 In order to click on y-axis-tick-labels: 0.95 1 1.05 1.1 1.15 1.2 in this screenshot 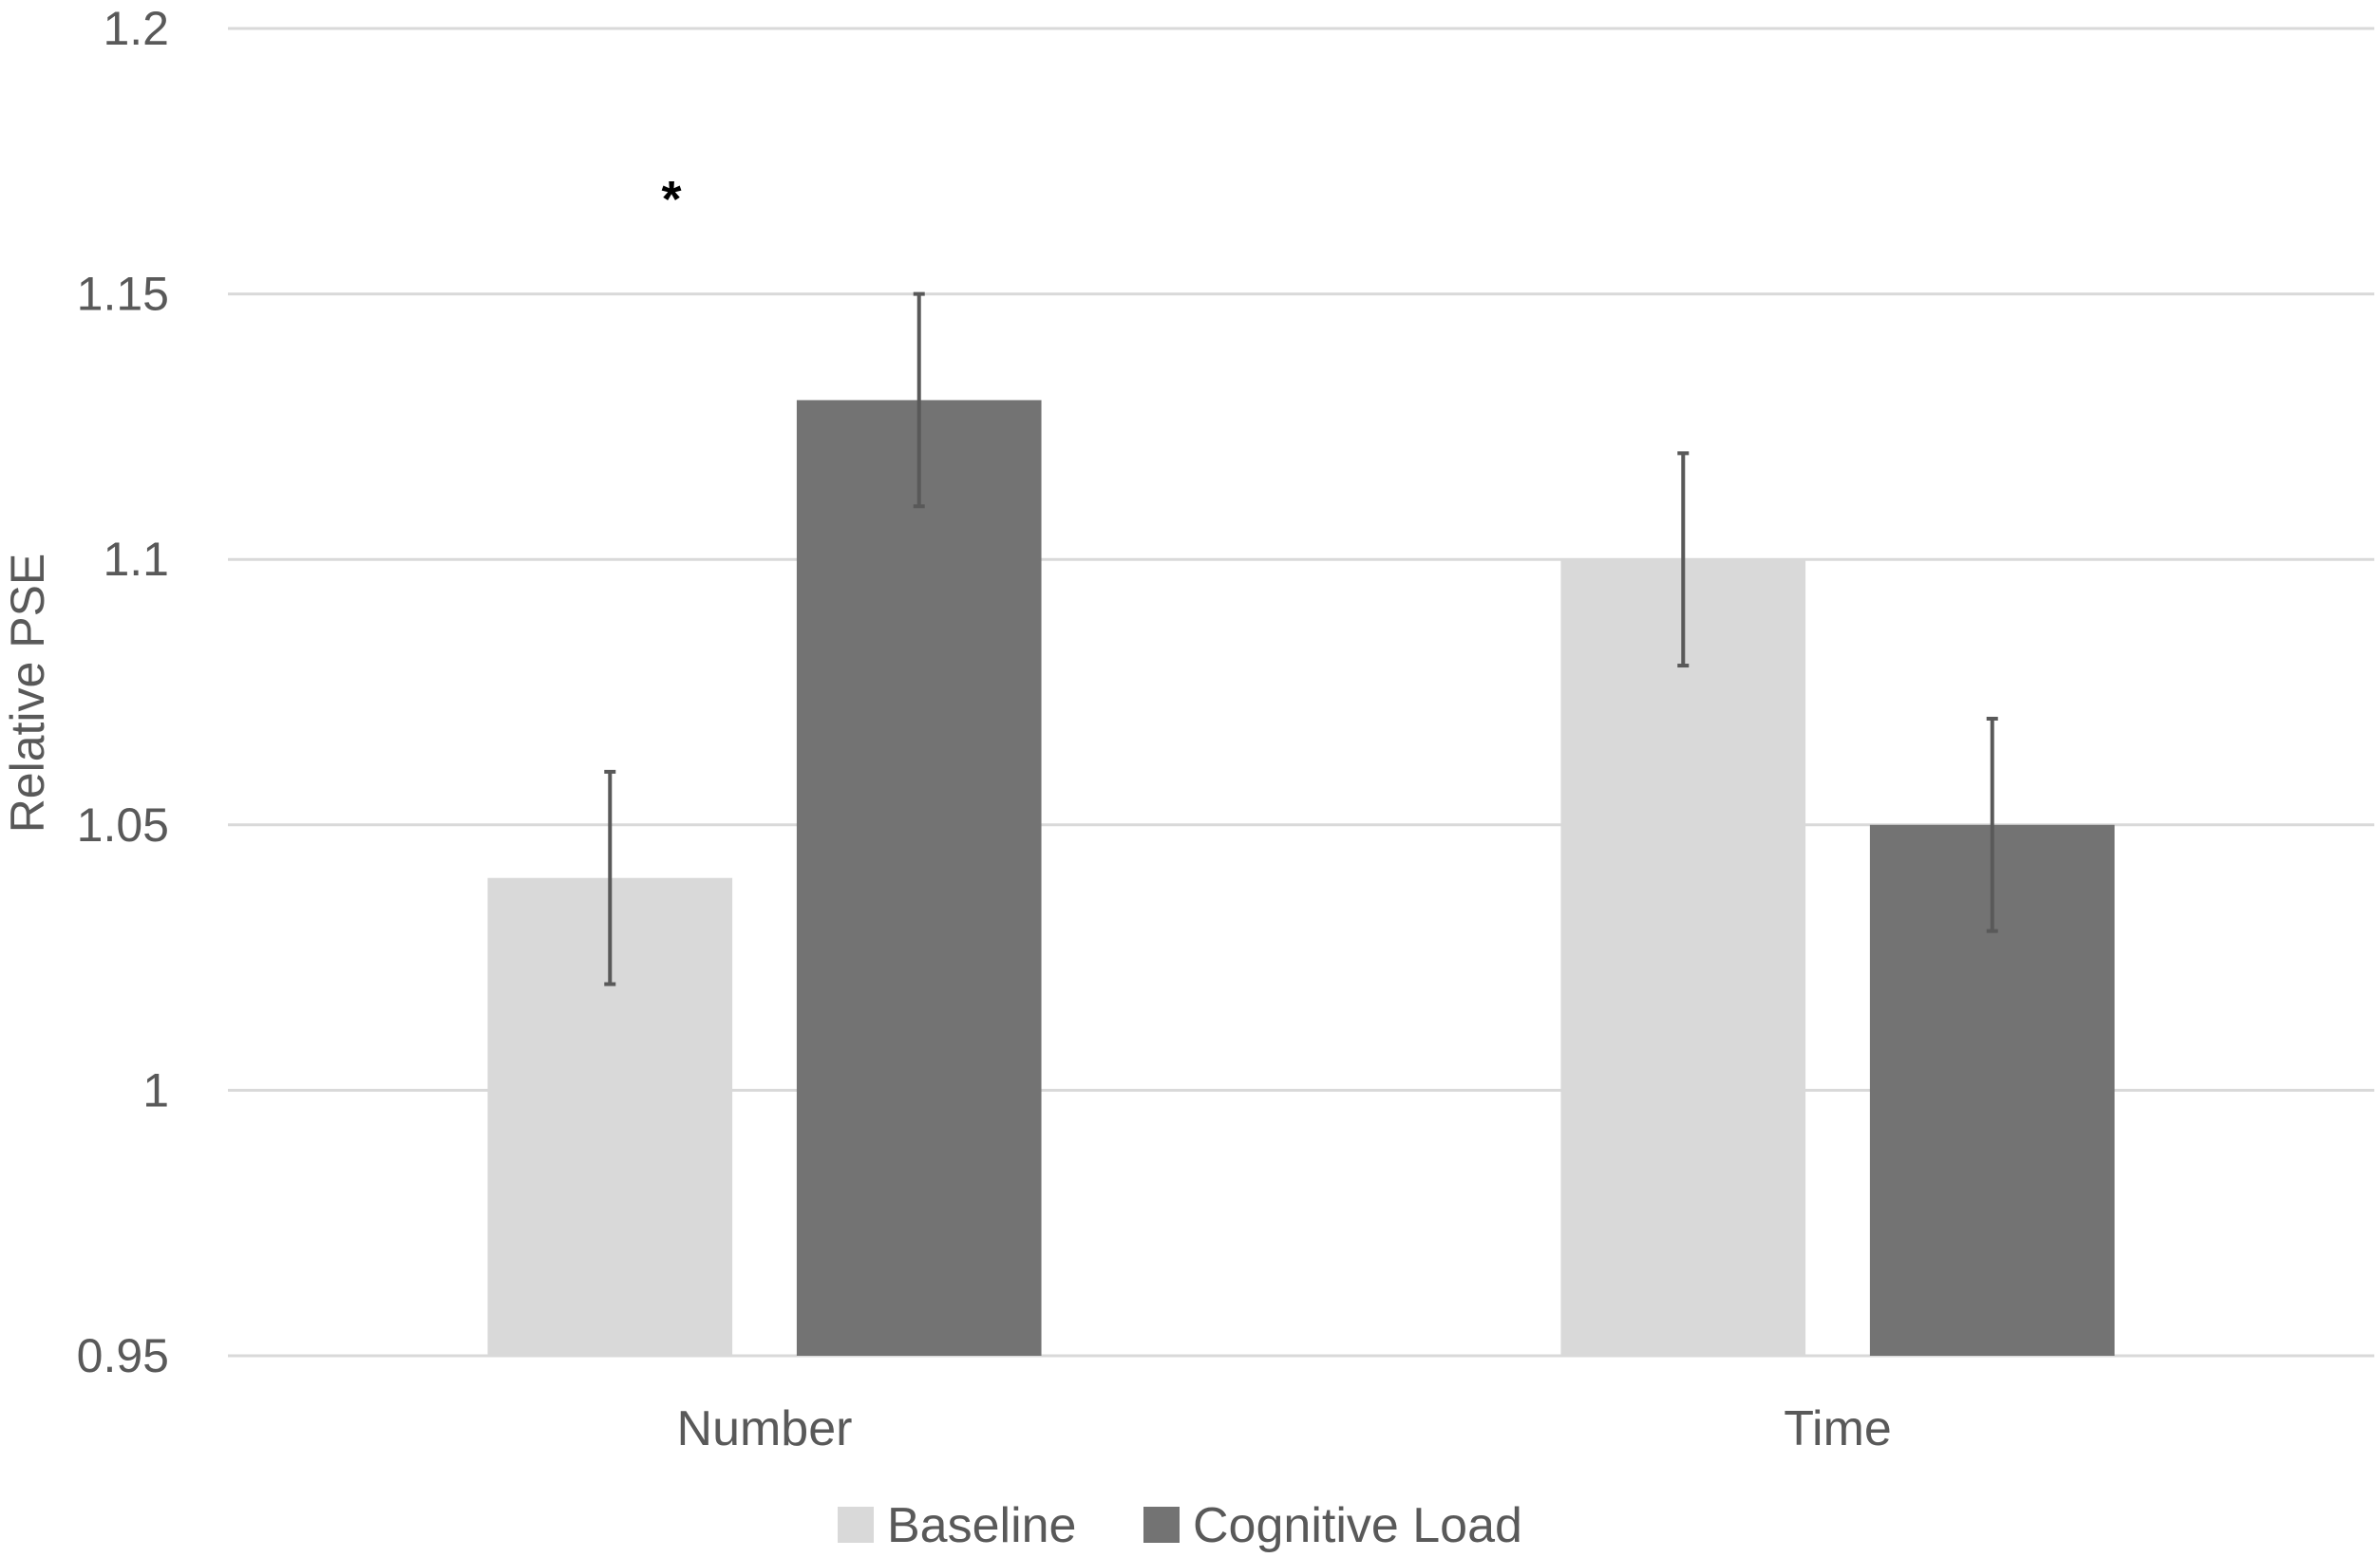, I will do `click(123, 692)`.